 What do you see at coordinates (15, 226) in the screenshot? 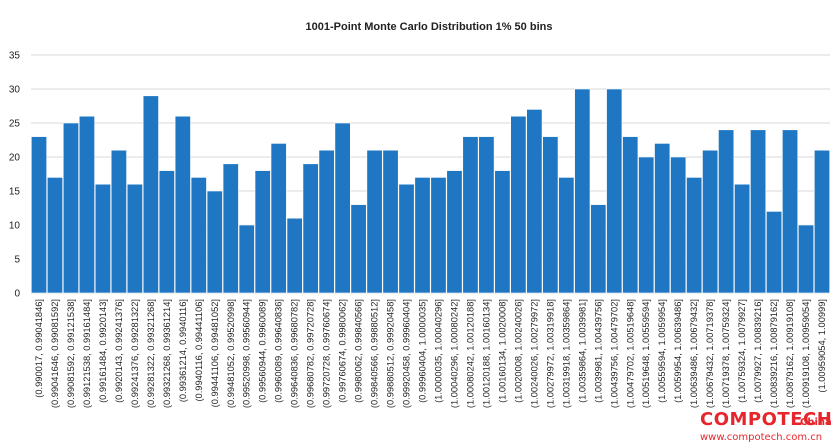
I see `y-tick-label: 10` at bounding box center [15, 226].